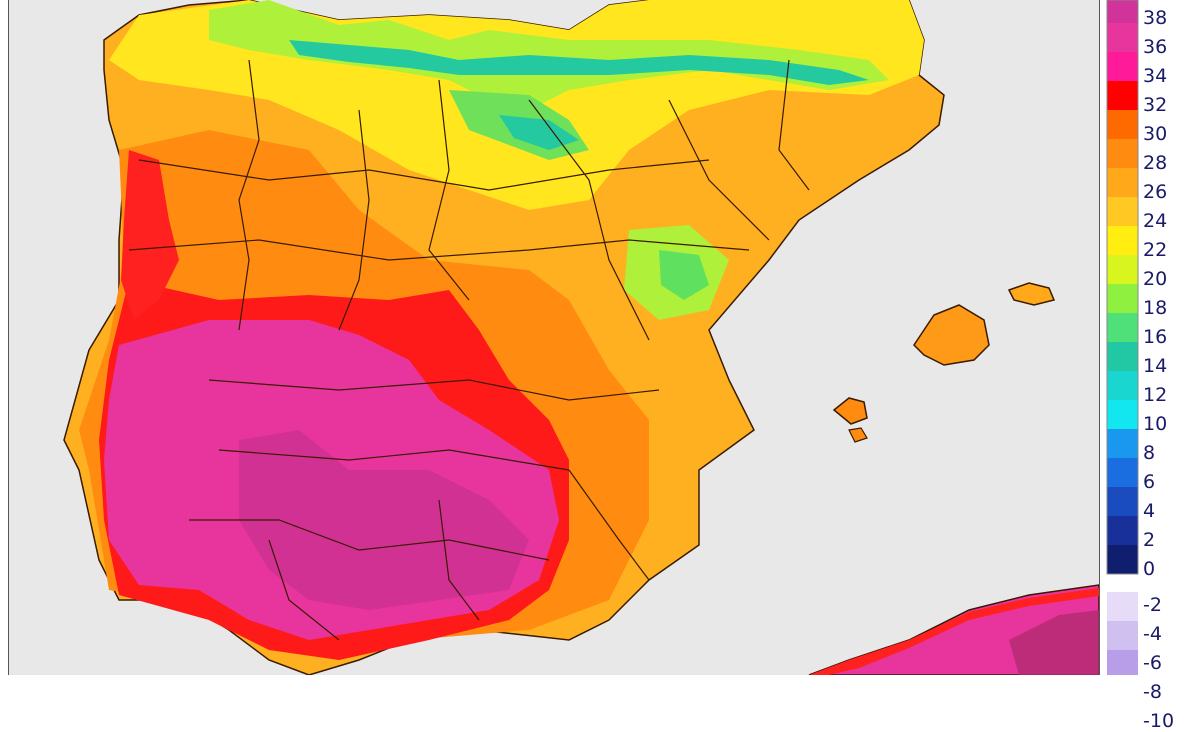 The width and height of the screenshot is (1200, 732). Describe the element at coordinates (684, 275) in the screenshot. I see `zone-18-east` at that location.